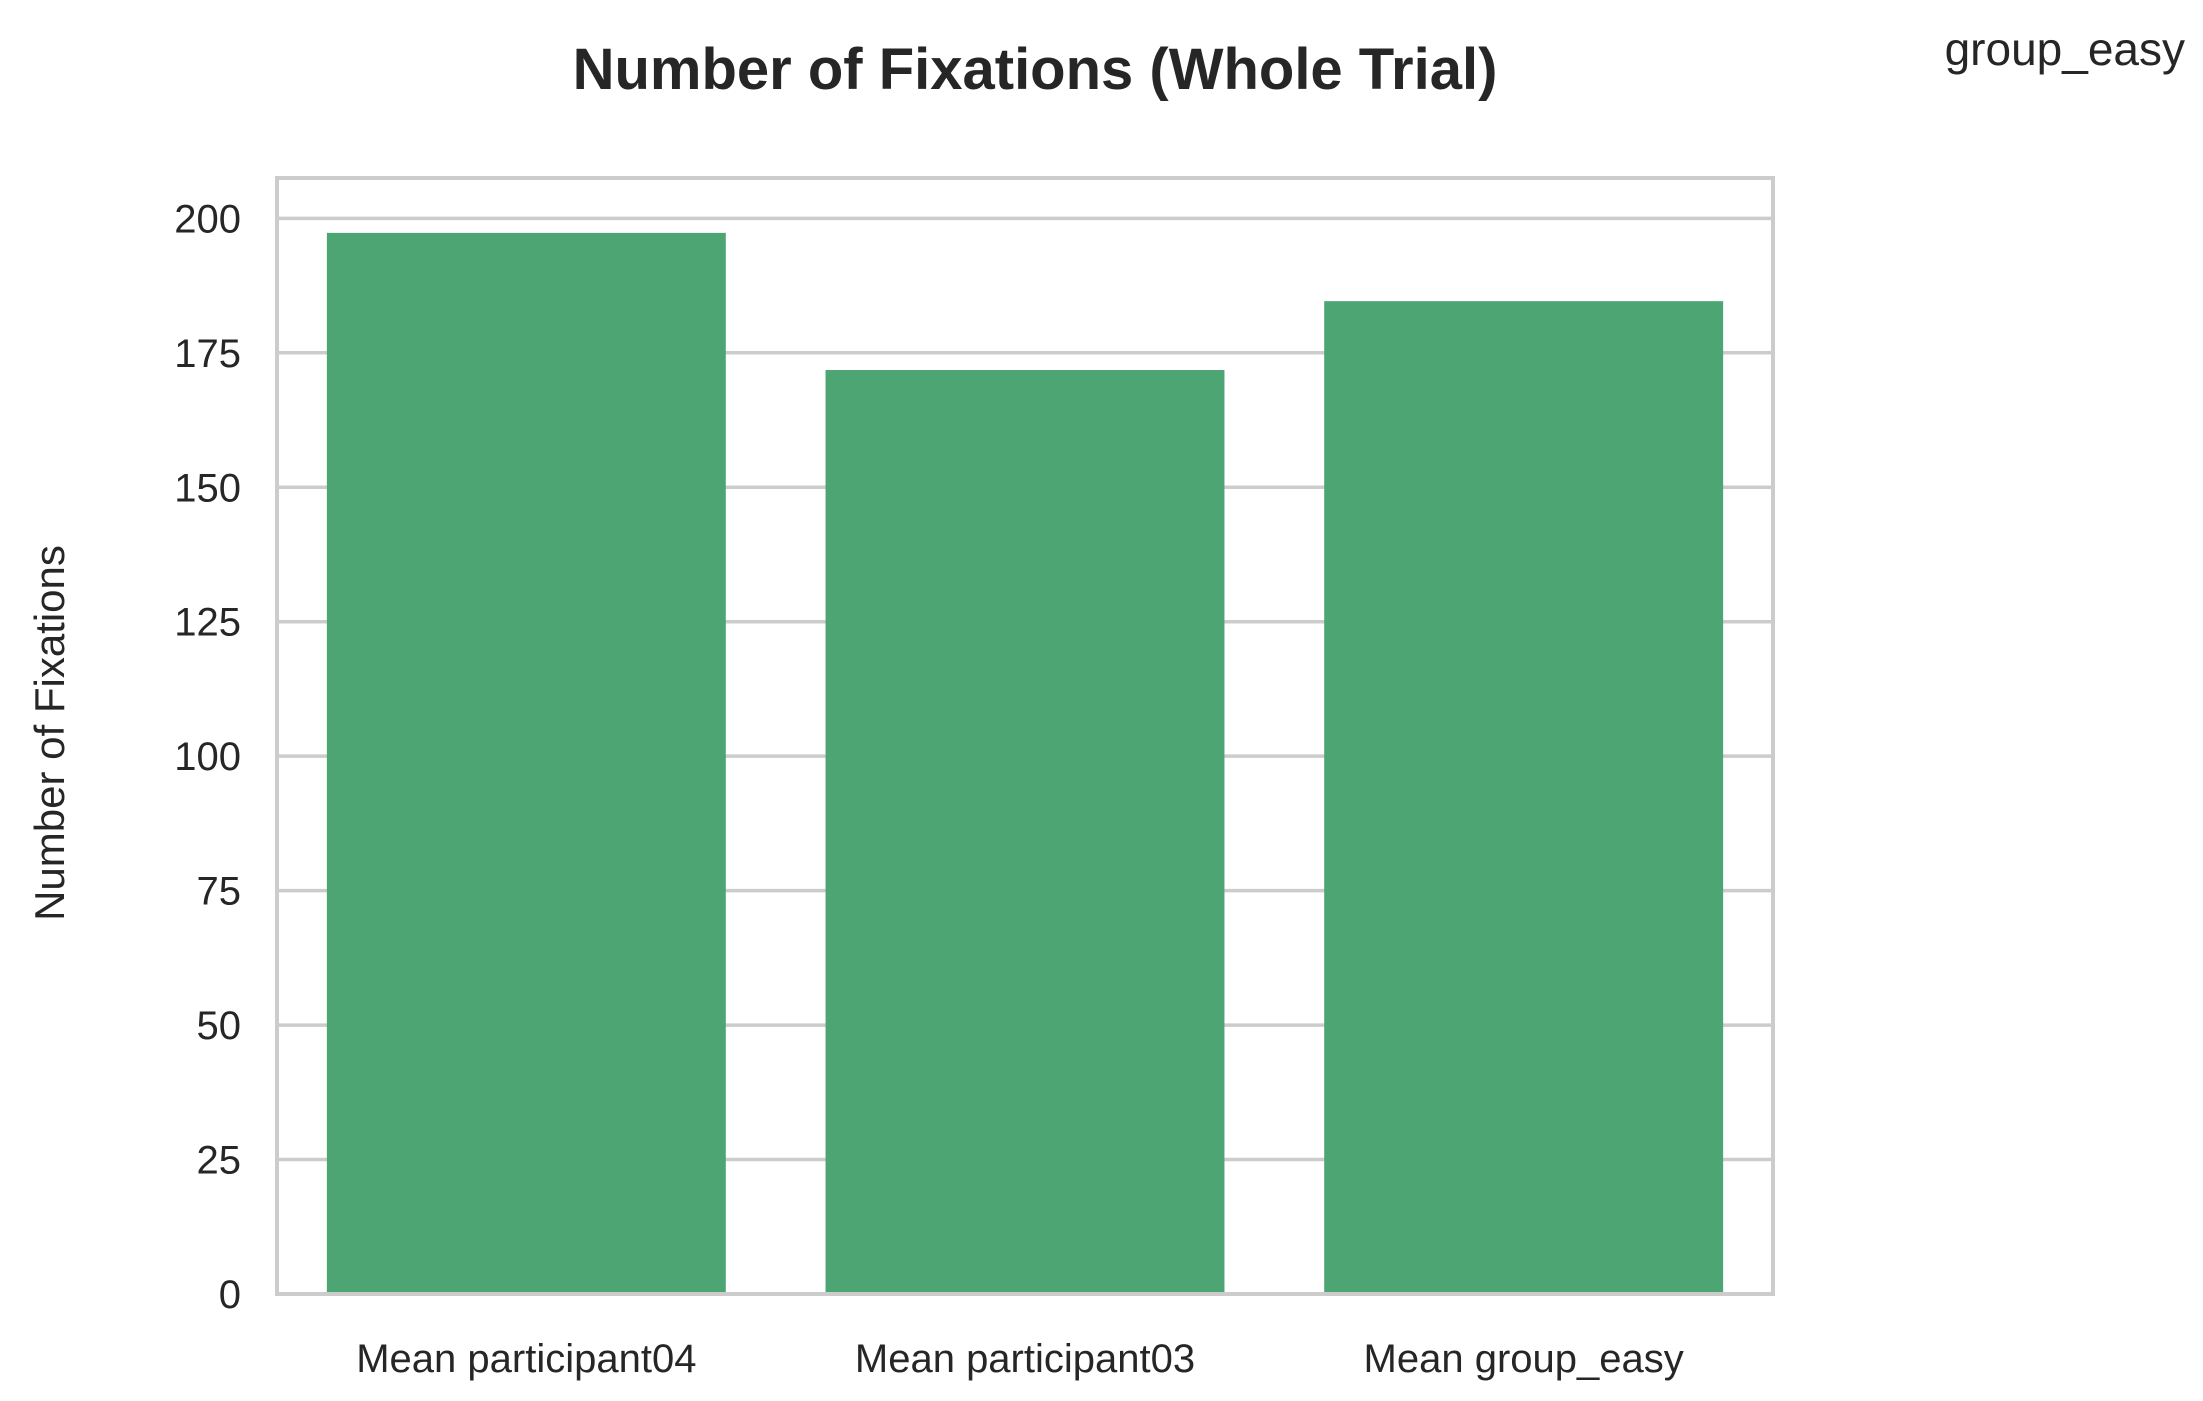 Image resolution: width=2203 pixels, height=1401 pixels. What do you see at coordinates (207, 219) in the screenshot?
I see `y-tick-label: 200` at bounding box center [207, 219].